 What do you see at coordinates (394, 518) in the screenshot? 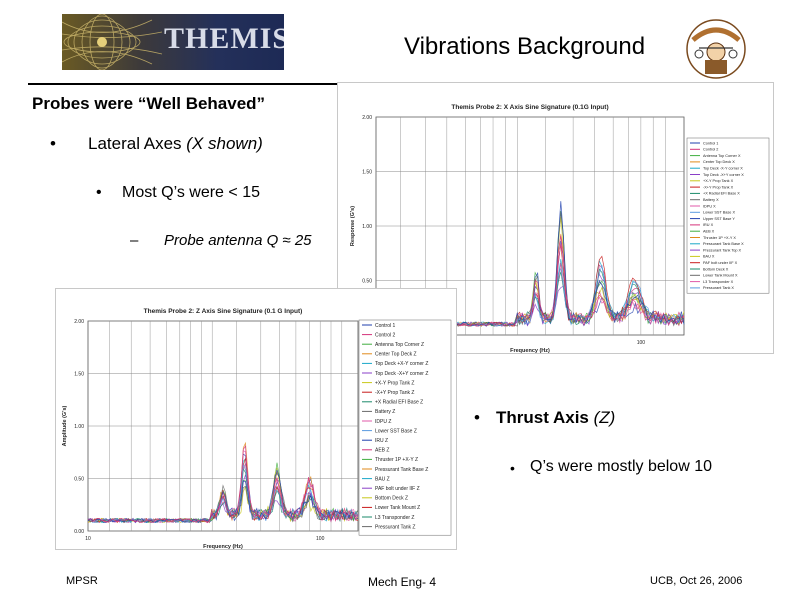
I see `legend-entry: L3 Transponder Z` at bounding box center [394, 518].